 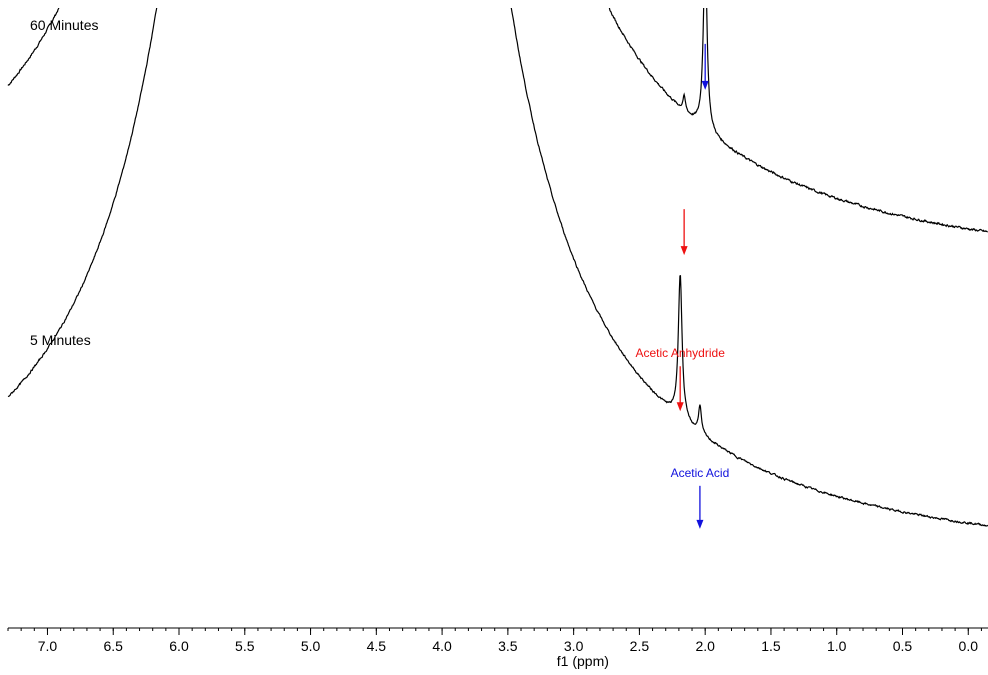 What do you see at coordinates (311, 646) in the screenshot?
I see `tick-label: 5.0` at bounding box center [311, 646].